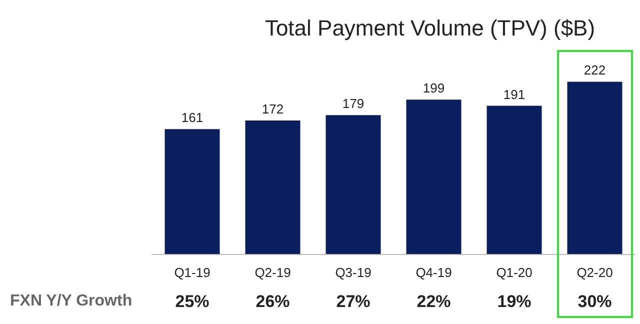 This screenshot has height=324, width=640. I want to click on text: 26%, so click(273, 301).